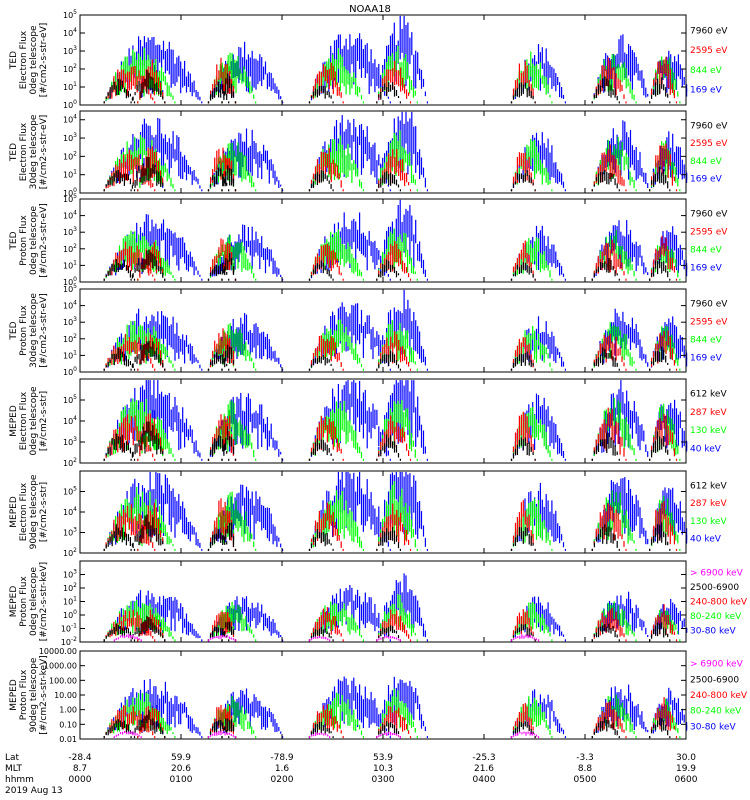  I want to click on y-tick-label: 102, so click(70, 248).